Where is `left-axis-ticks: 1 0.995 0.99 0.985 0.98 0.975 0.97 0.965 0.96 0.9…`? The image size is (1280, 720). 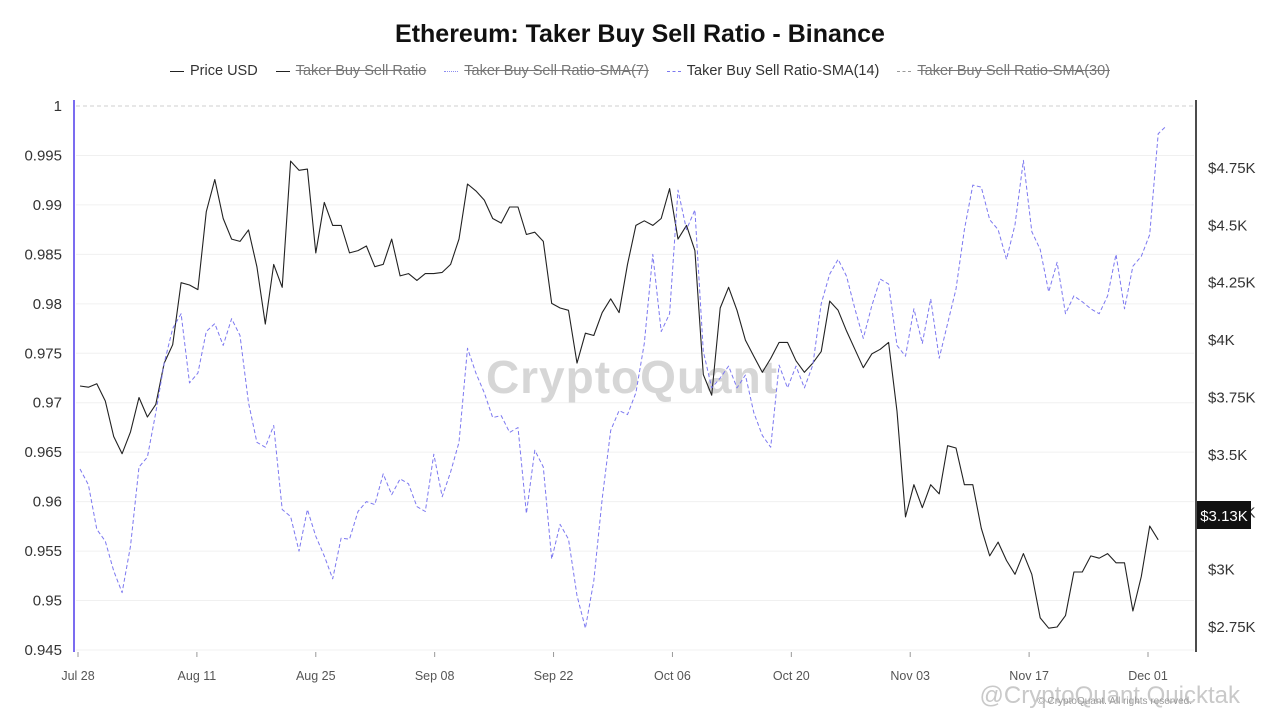
left-axis-ticks: 1 0.995 0.99 0.985 0.98 0.975 0.97 0.965 0.96 0.9… is located at coordinates (43, 378).